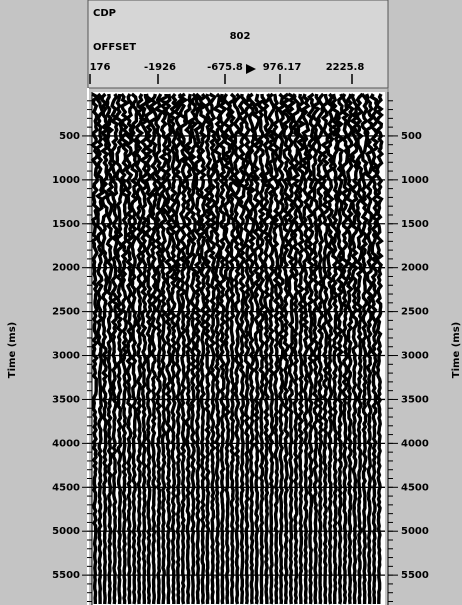 The height and width of the screenshot is (605, 462). What do you see at coordinates (415, 575) in the screenshot?
I see `y-tick-label-right: 5500` at bounding box center [415, 575].